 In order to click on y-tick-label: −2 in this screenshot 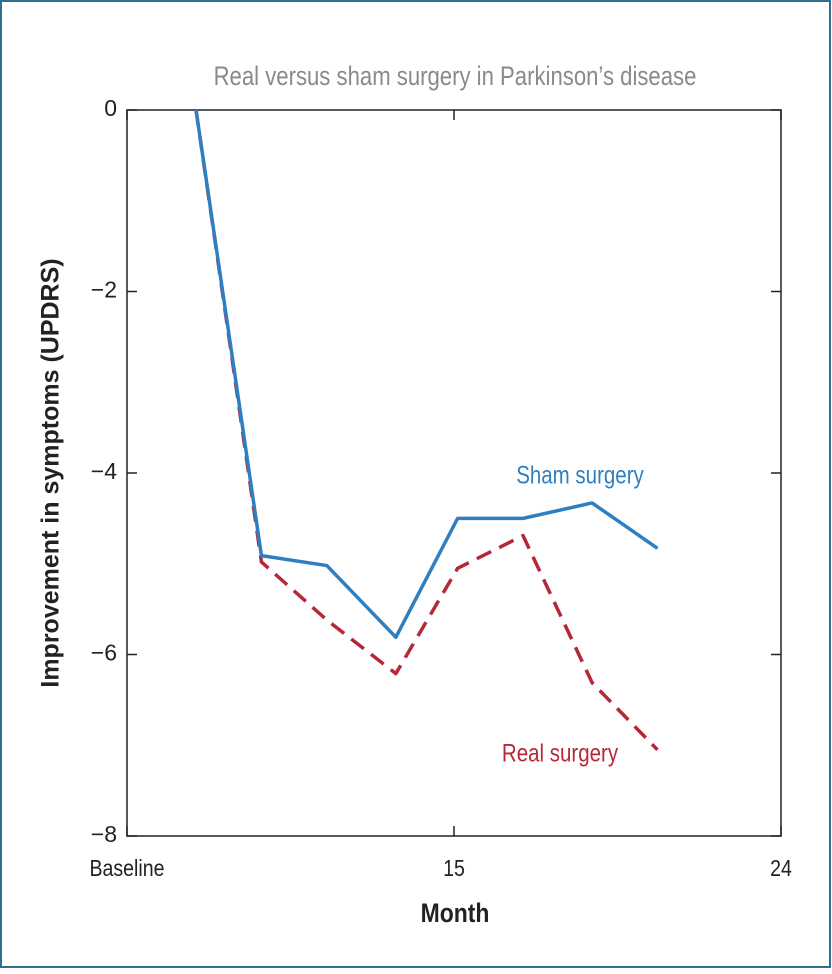, I will do `click(104, 290)`.